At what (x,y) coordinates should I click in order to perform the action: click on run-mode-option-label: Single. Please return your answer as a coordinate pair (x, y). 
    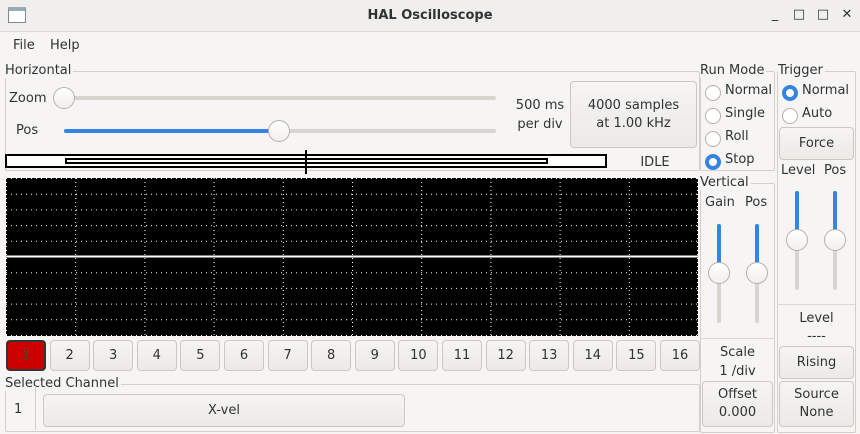
    Looking at the image, I should click on (745, 113).